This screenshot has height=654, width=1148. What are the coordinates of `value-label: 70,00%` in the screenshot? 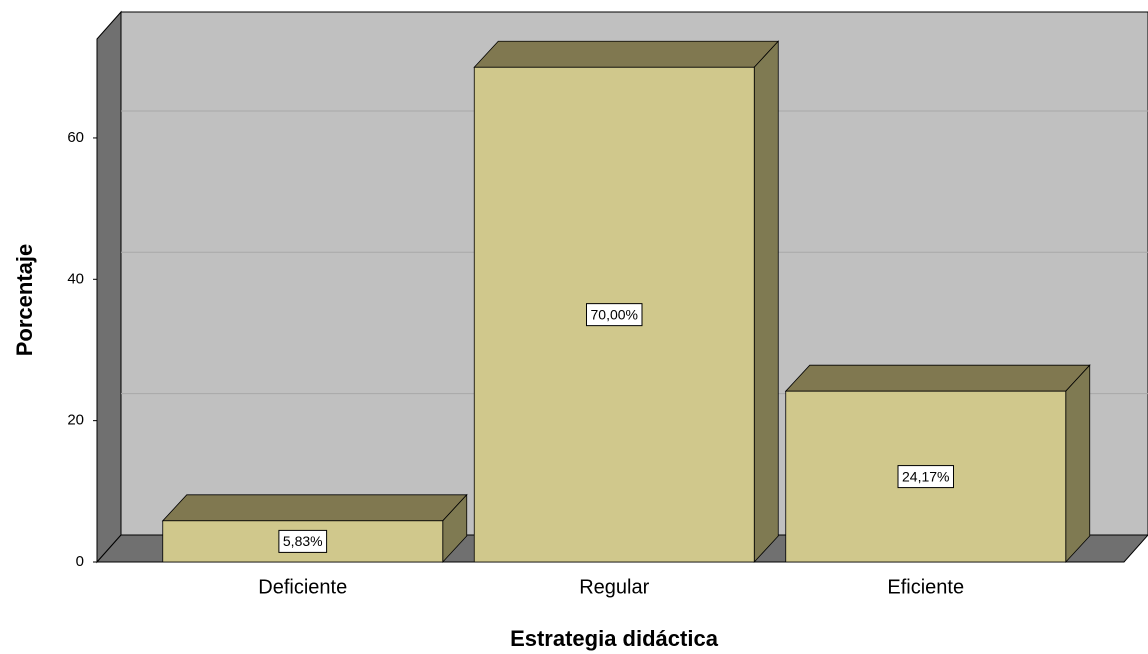 It's located at (614, 314).